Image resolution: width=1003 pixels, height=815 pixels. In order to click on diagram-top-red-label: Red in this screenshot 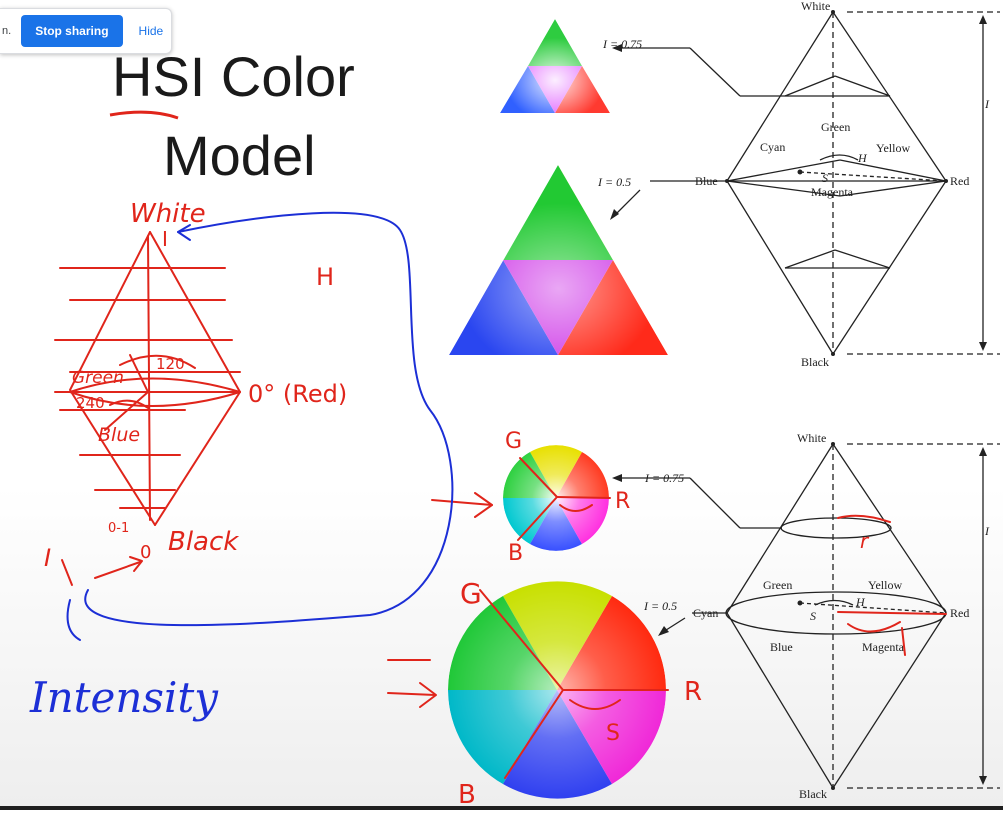, I will do `click(959, 181)`.